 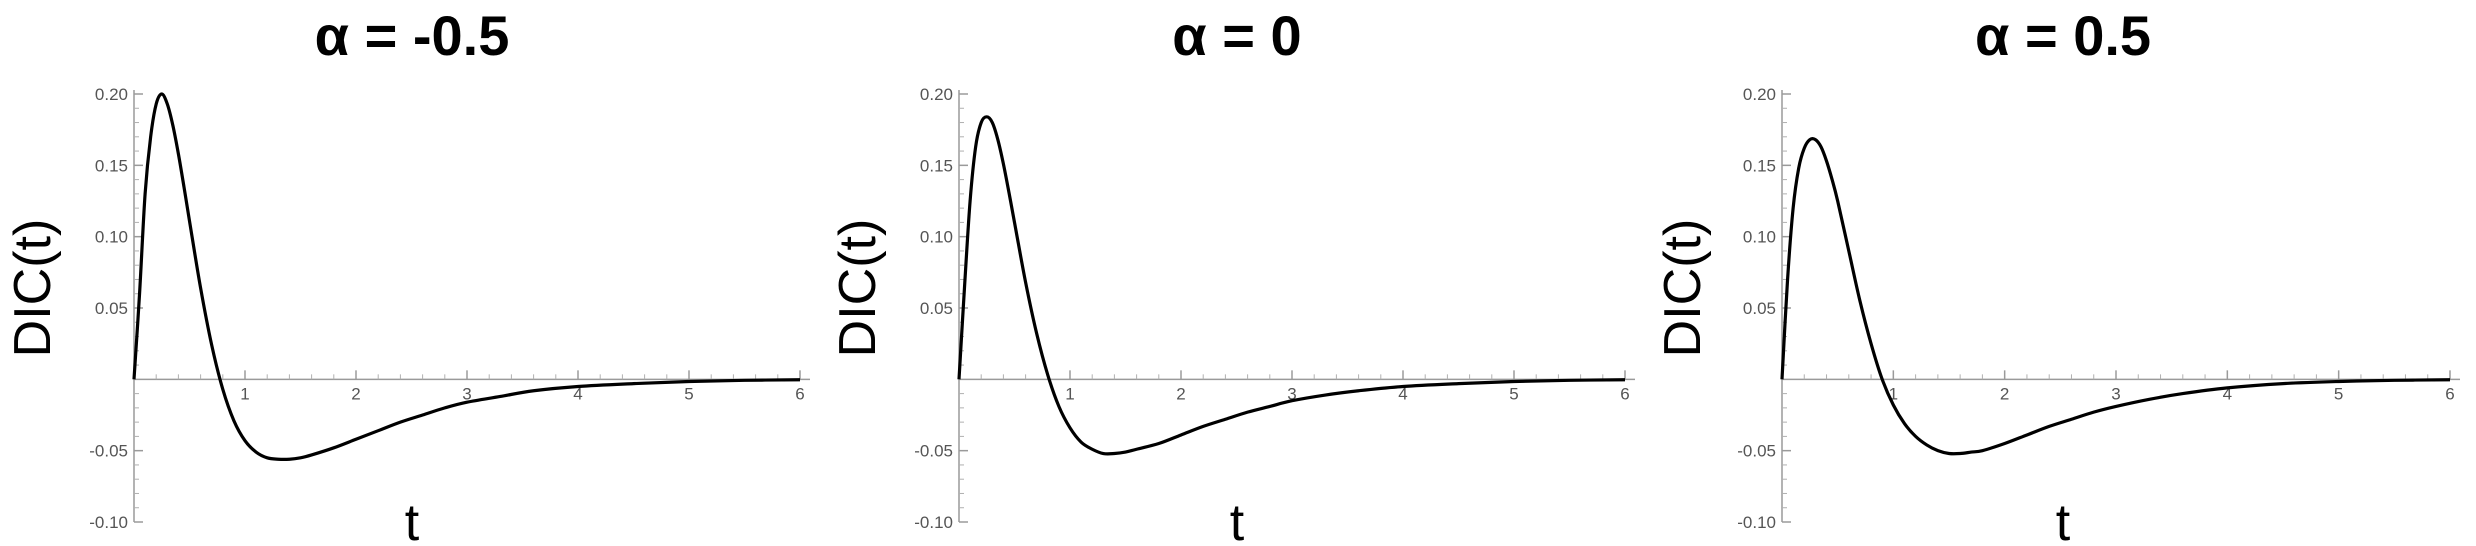 What do you see at coordinates (1237, 35) in the screenshot?
I see `chart-title: α = 0` at bounding box center [1237, 35].